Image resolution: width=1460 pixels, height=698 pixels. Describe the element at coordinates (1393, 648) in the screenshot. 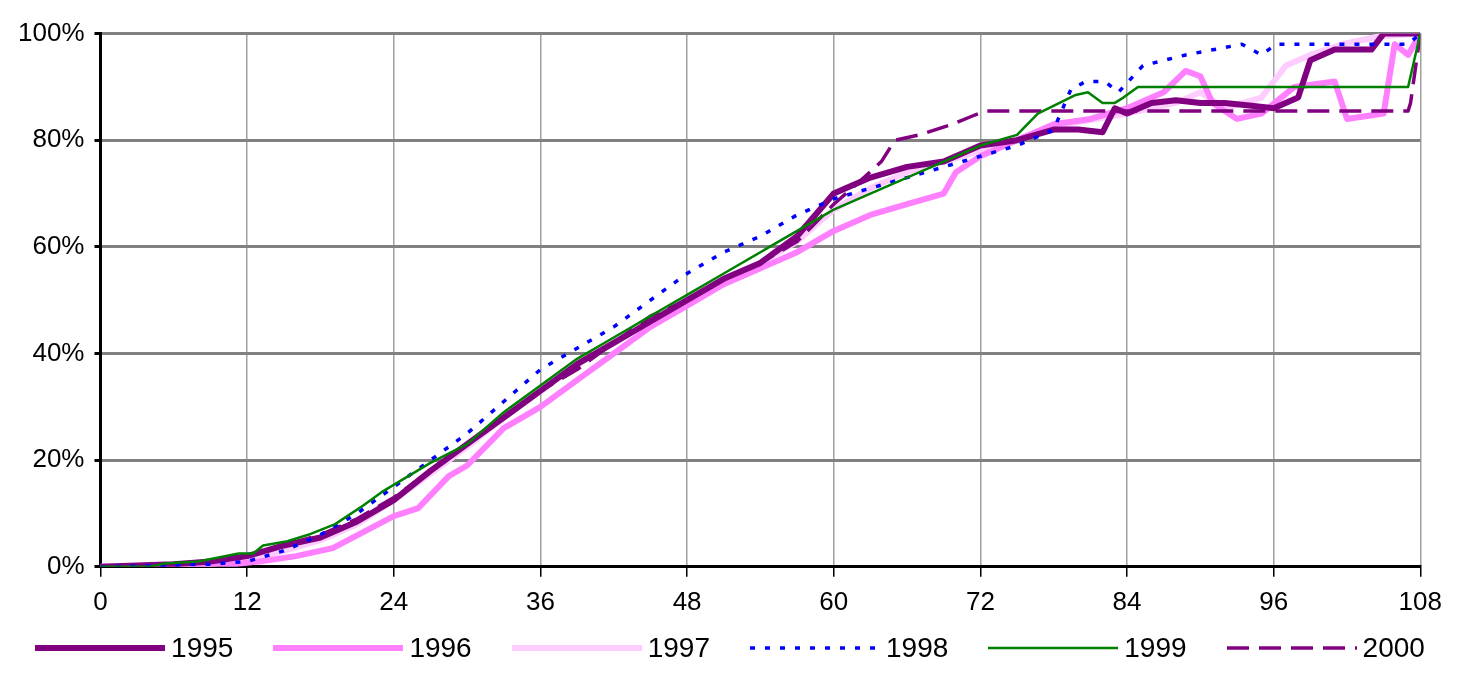

I see `legend-label: 2000` at that location.